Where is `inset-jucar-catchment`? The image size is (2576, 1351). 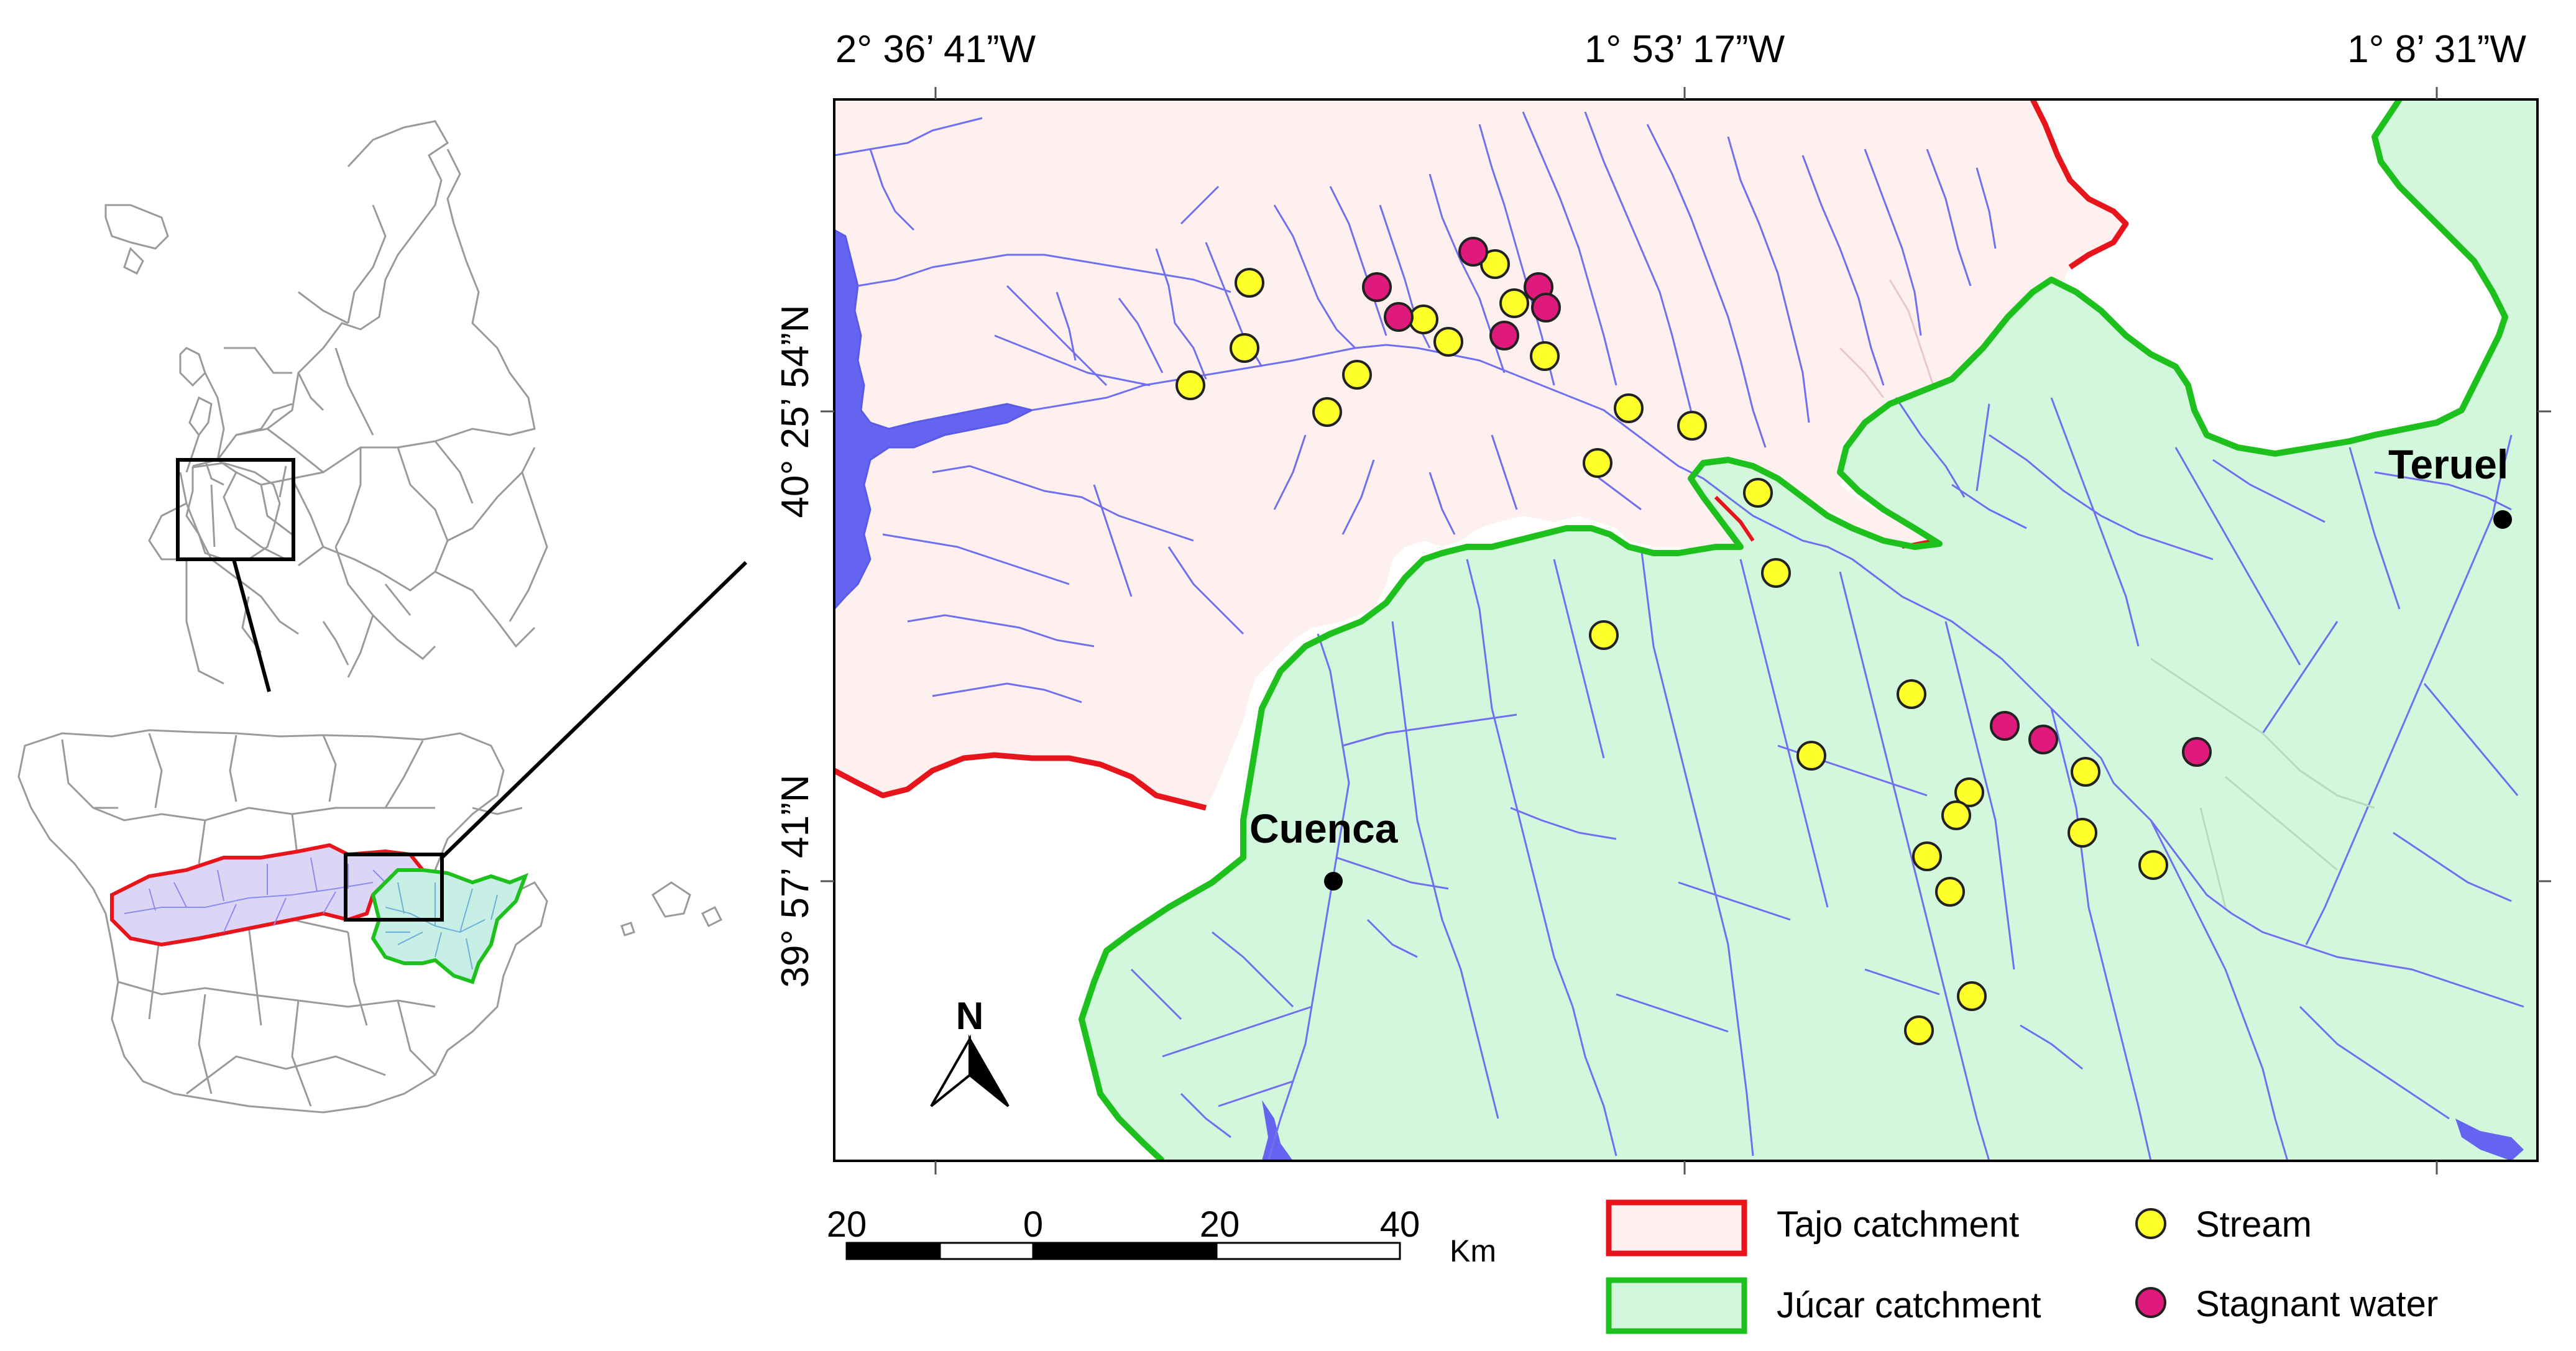
inset-jucar-catchment is located at coordinates (449, 926).